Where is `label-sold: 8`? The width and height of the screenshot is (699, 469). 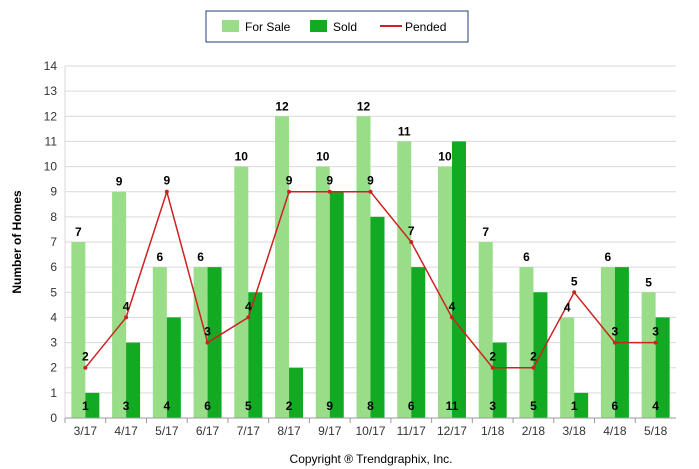
label-sold: 8 is located at coordinates (370, 406).